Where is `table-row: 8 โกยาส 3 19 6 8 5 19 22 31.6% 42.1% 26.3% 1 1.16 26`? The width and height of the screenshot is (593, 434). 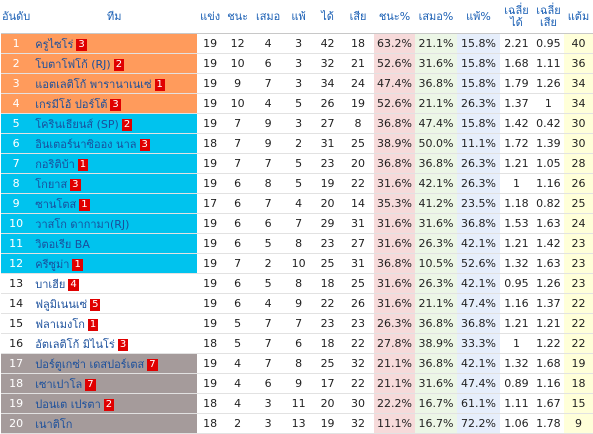
table-row: 8 โกยาส 3 19 6 8 5 19 22 31.6% 42.1% 26.3% 1 1.16 26 is located at coordinates (297, 183).